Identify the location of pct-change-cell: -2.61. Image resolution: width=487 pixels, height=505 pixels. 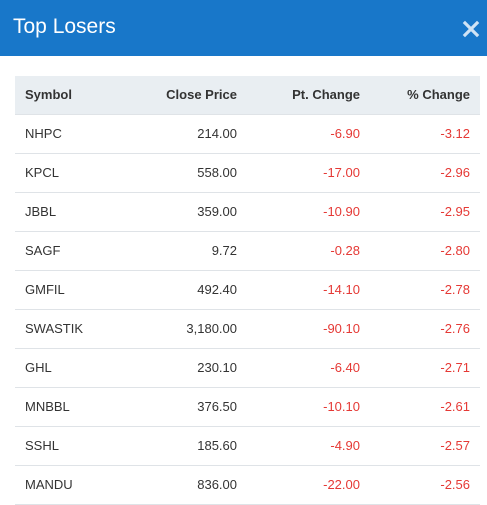
(455, 406).